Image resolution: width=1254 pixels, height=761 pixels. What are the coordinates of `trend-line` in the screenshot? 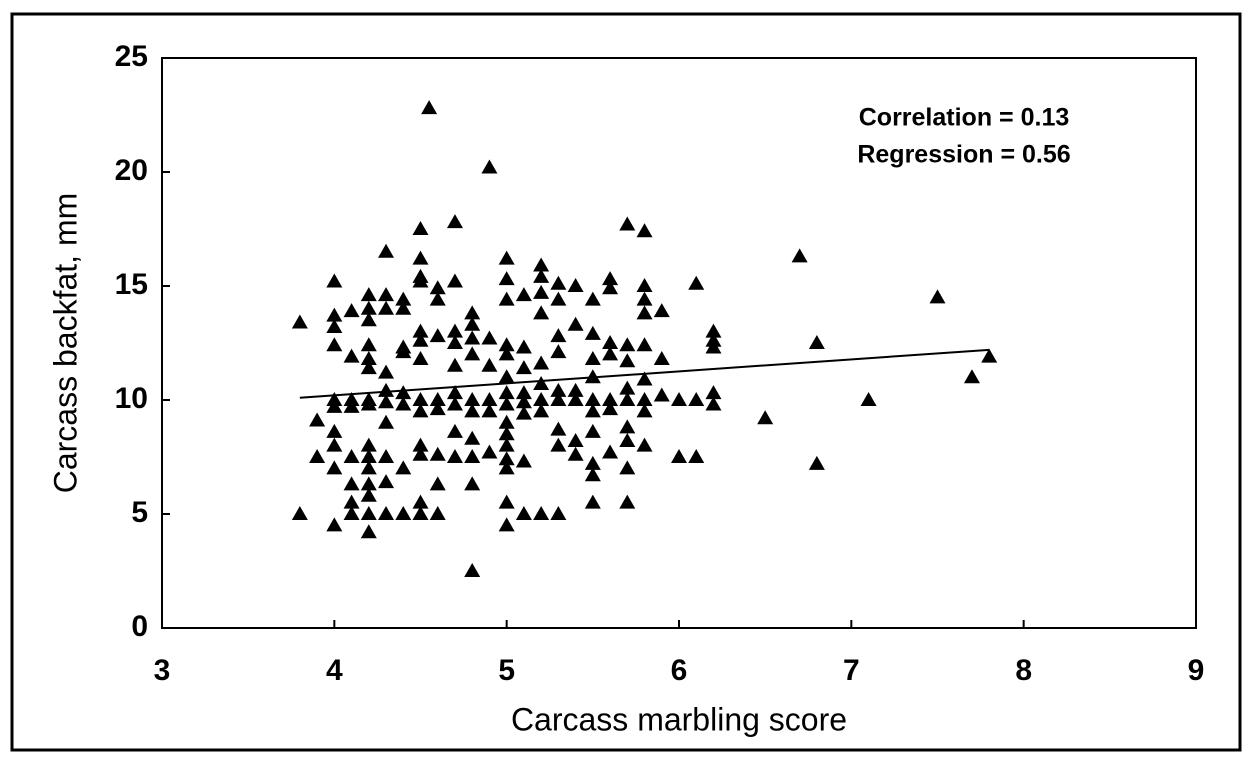 It's located at (644, 373).